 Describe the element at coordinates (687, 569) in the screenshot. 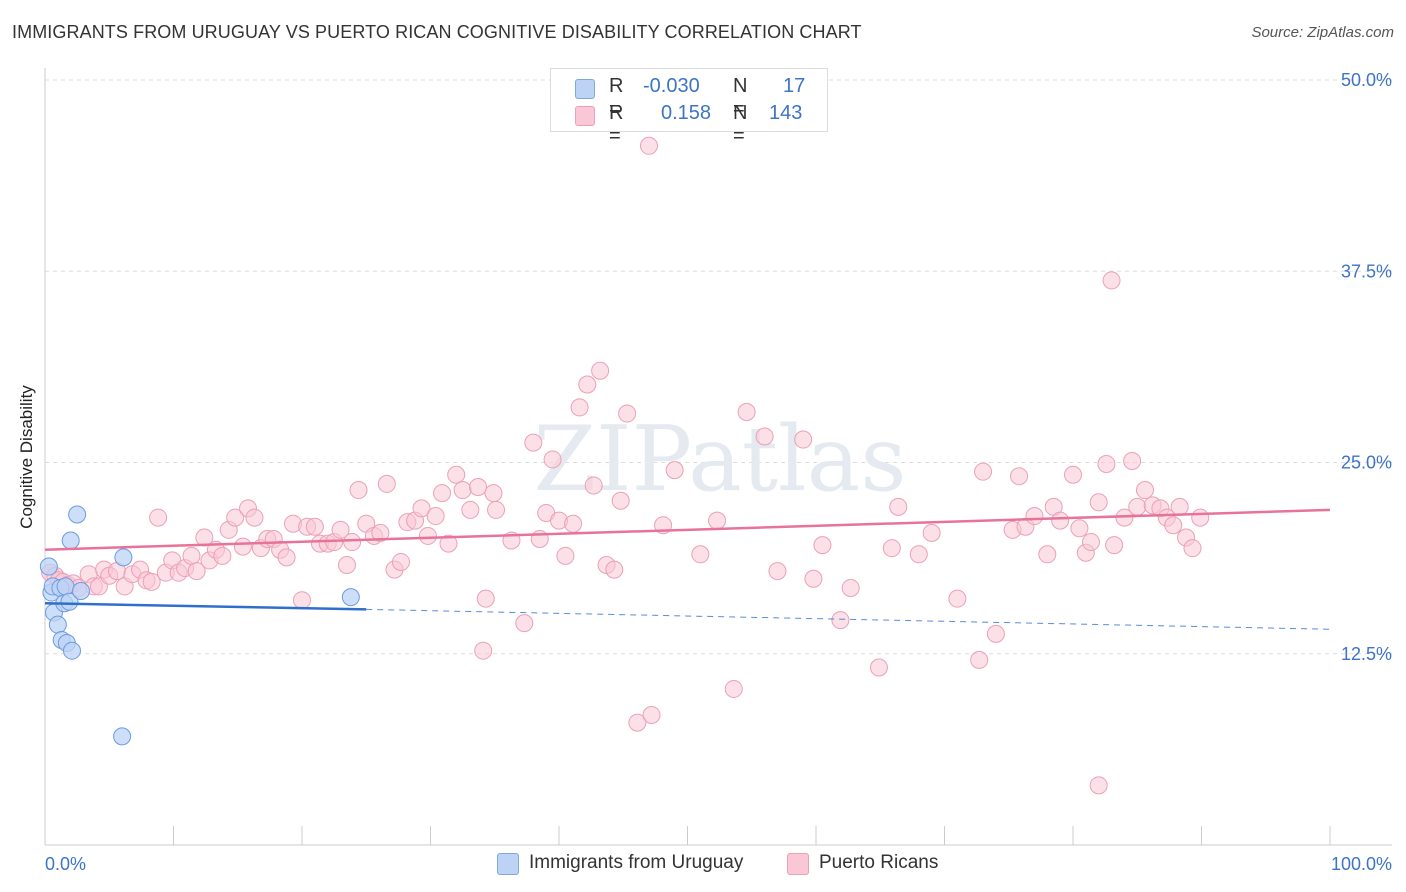

I see `trend-lines` at that location.